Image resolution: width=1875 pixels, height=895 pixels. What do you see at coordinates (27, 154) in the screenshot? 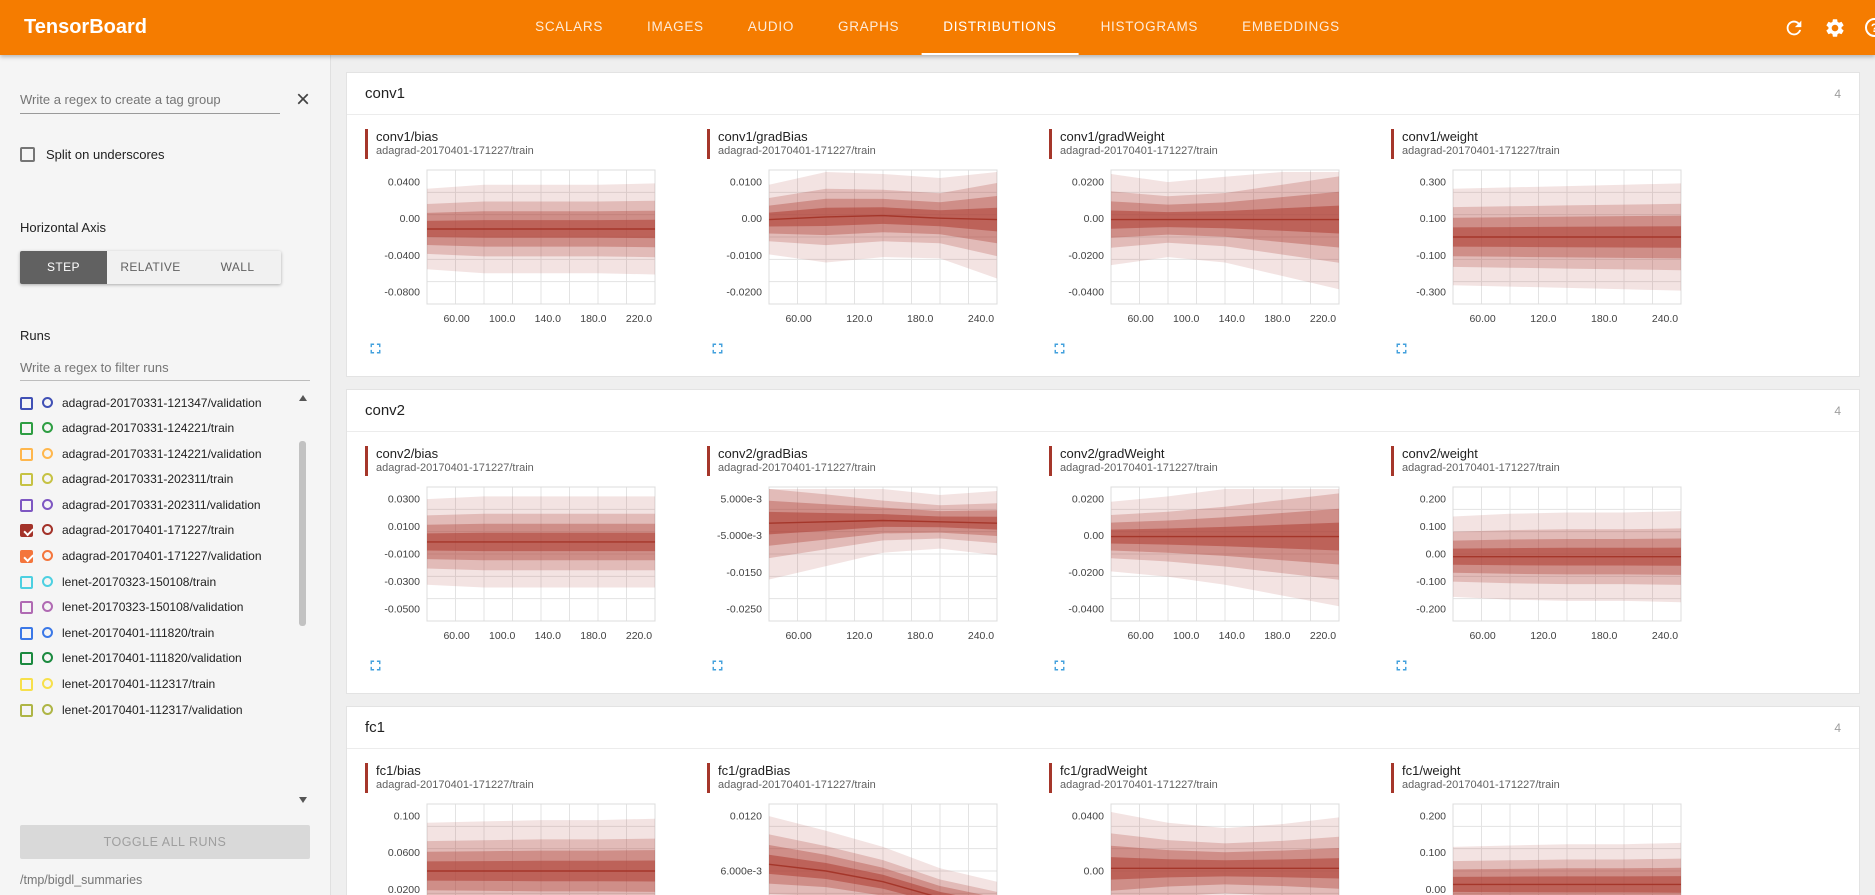
I see `checkbox-icon` at bounding box center [27, 154].